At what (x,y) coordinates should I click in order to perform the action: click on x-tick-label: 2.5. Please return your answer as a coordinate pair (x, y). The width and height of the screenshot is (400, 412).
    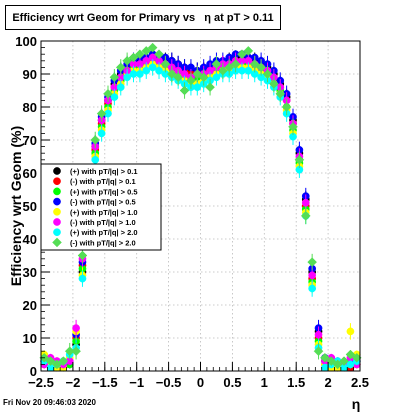
    Looking at the image, I should click on (360, 382).